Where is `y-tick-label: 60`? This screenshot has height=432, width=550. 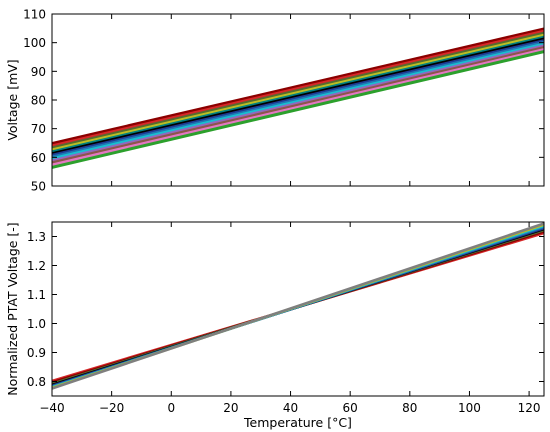 y-tick-label: 60 is located at coordinates (38, 158).